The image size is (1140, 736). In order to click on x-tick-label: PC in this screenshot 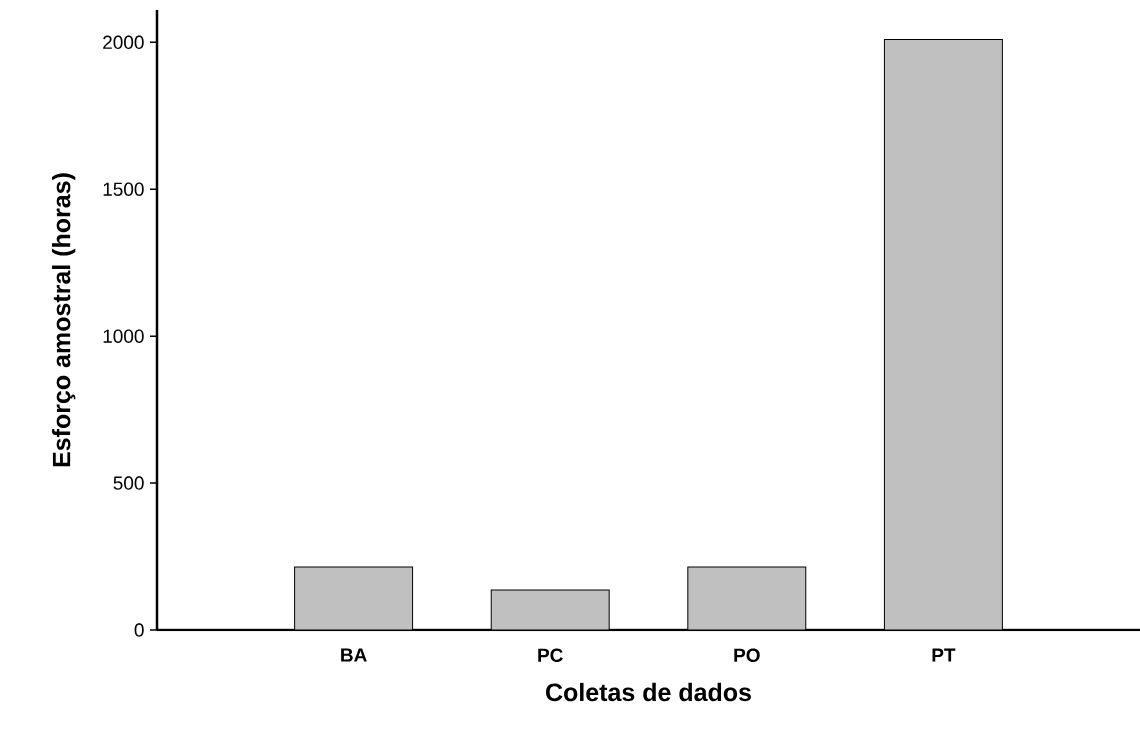, I will do `click(550, 655)`.